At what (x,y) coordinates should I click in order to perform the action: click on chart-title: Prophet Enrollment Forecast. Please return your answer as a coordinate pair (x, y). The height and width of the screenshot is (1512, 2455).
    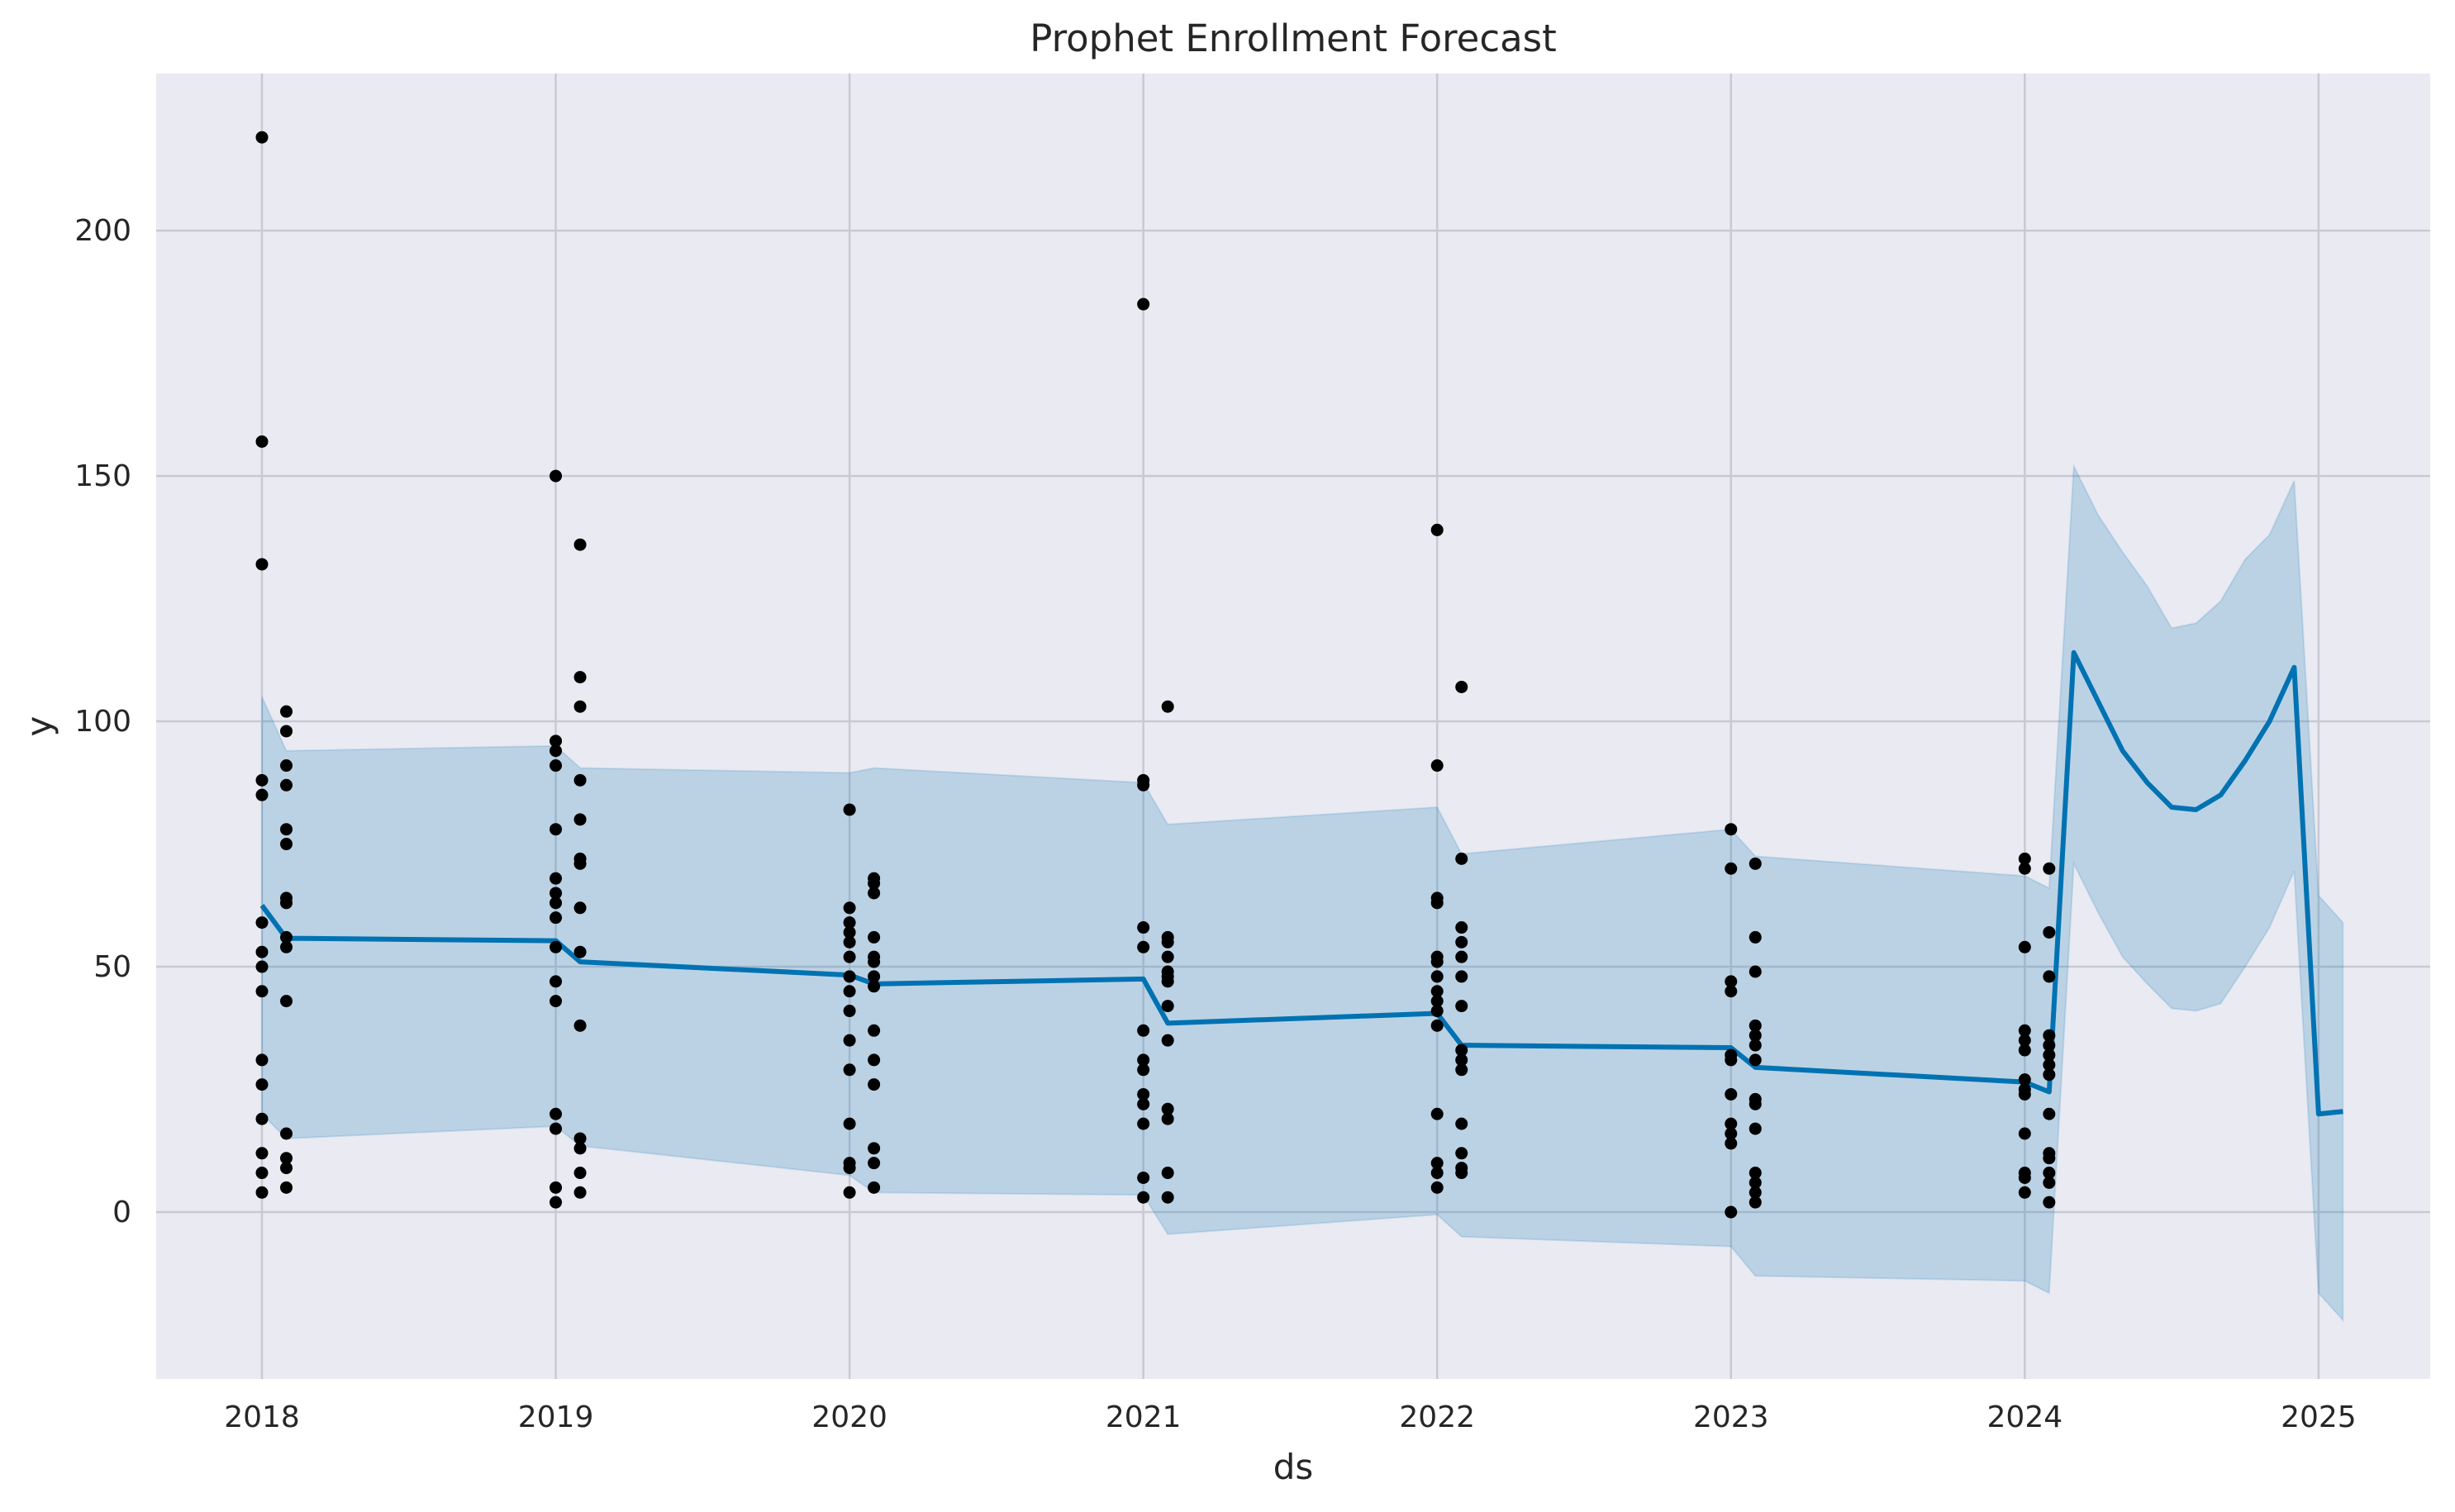
    Looking at the image, I should click on (1293, 38).